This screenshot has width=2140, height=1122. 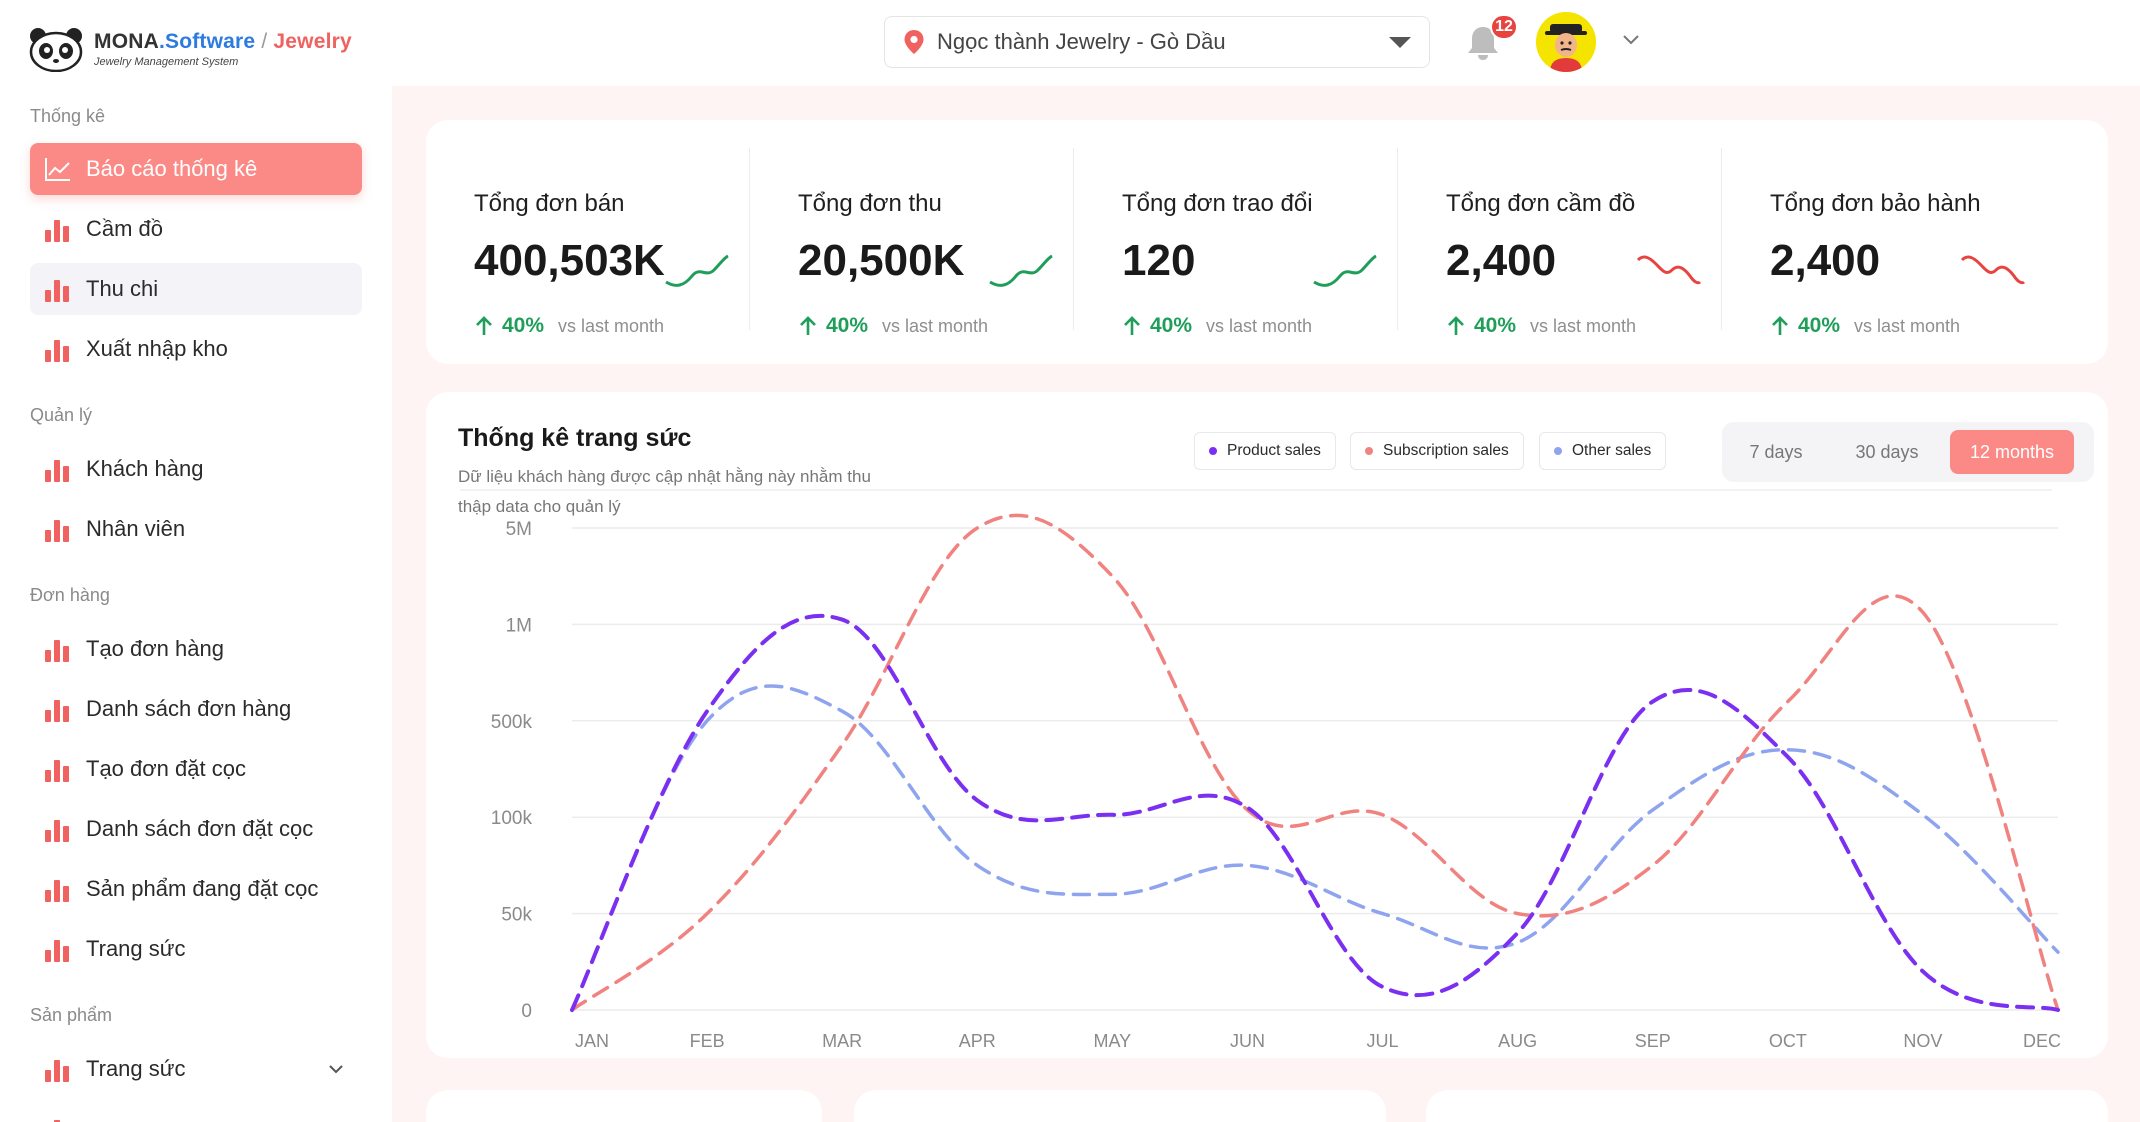 What do you see at coordinates (196, 1112) in the screenshot?
I see `sidebar-item-partial` at bounding box center [196, 1112].